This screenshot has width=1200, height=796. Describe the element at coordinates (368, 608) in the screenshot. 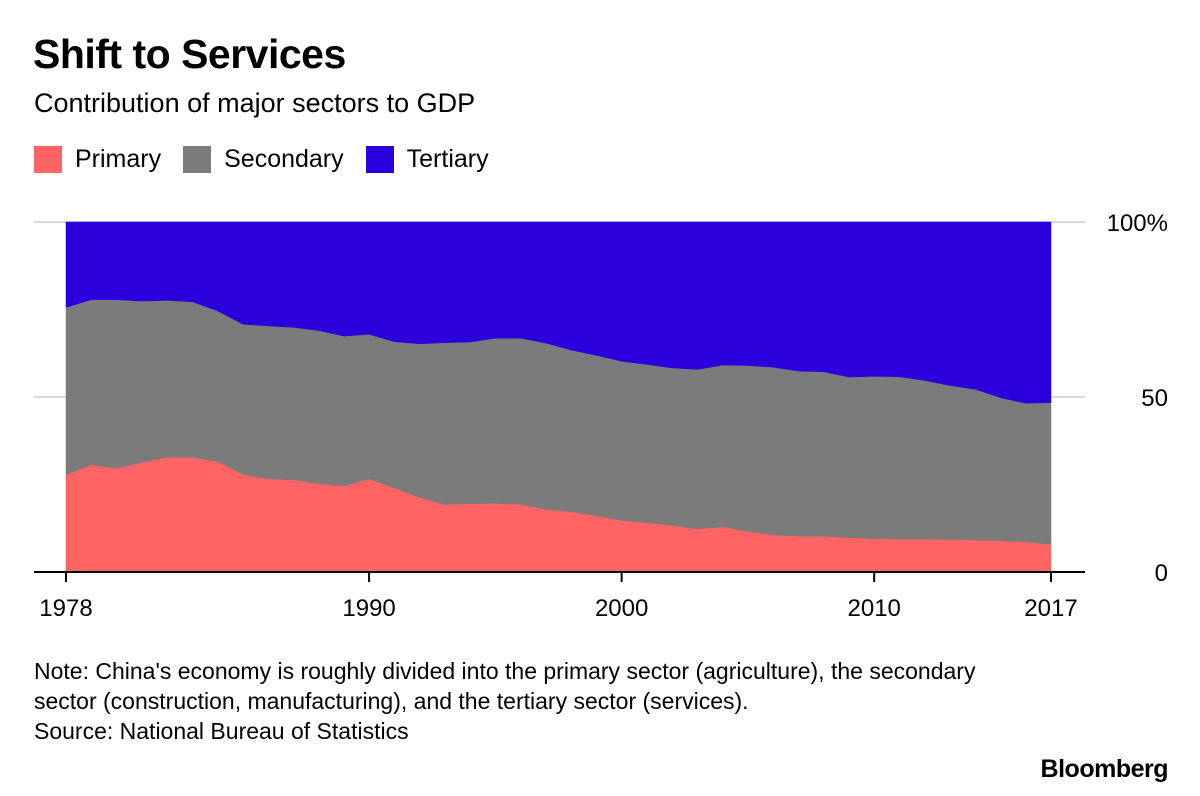

I see `x-tick-label-1990: 1990` at that location.